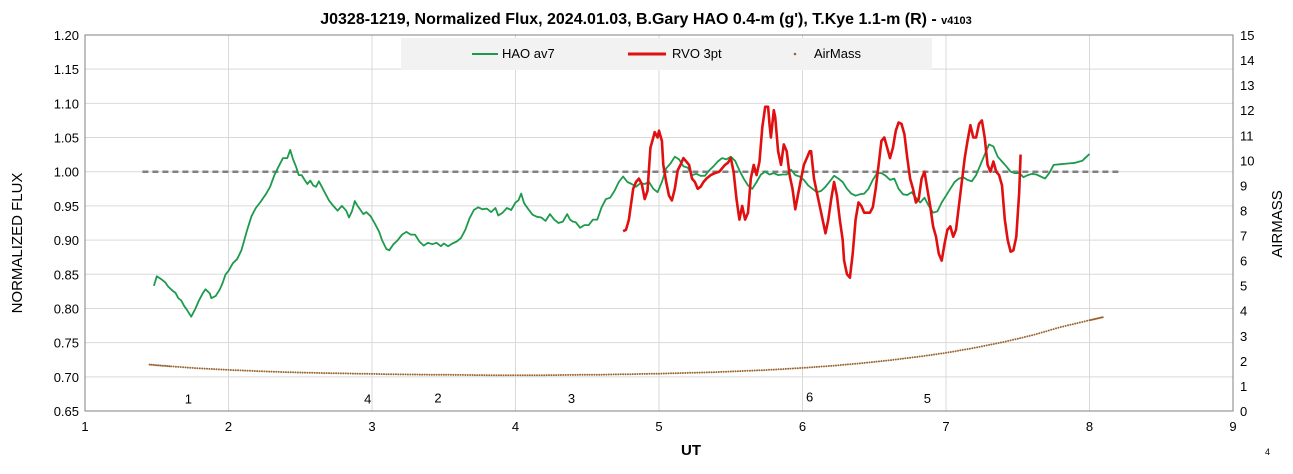 The width and height of the screenshot is (1293, 474). Describe the element at coordinates (795, 54) in the screenshot. I see `legend-swatch` at that location.